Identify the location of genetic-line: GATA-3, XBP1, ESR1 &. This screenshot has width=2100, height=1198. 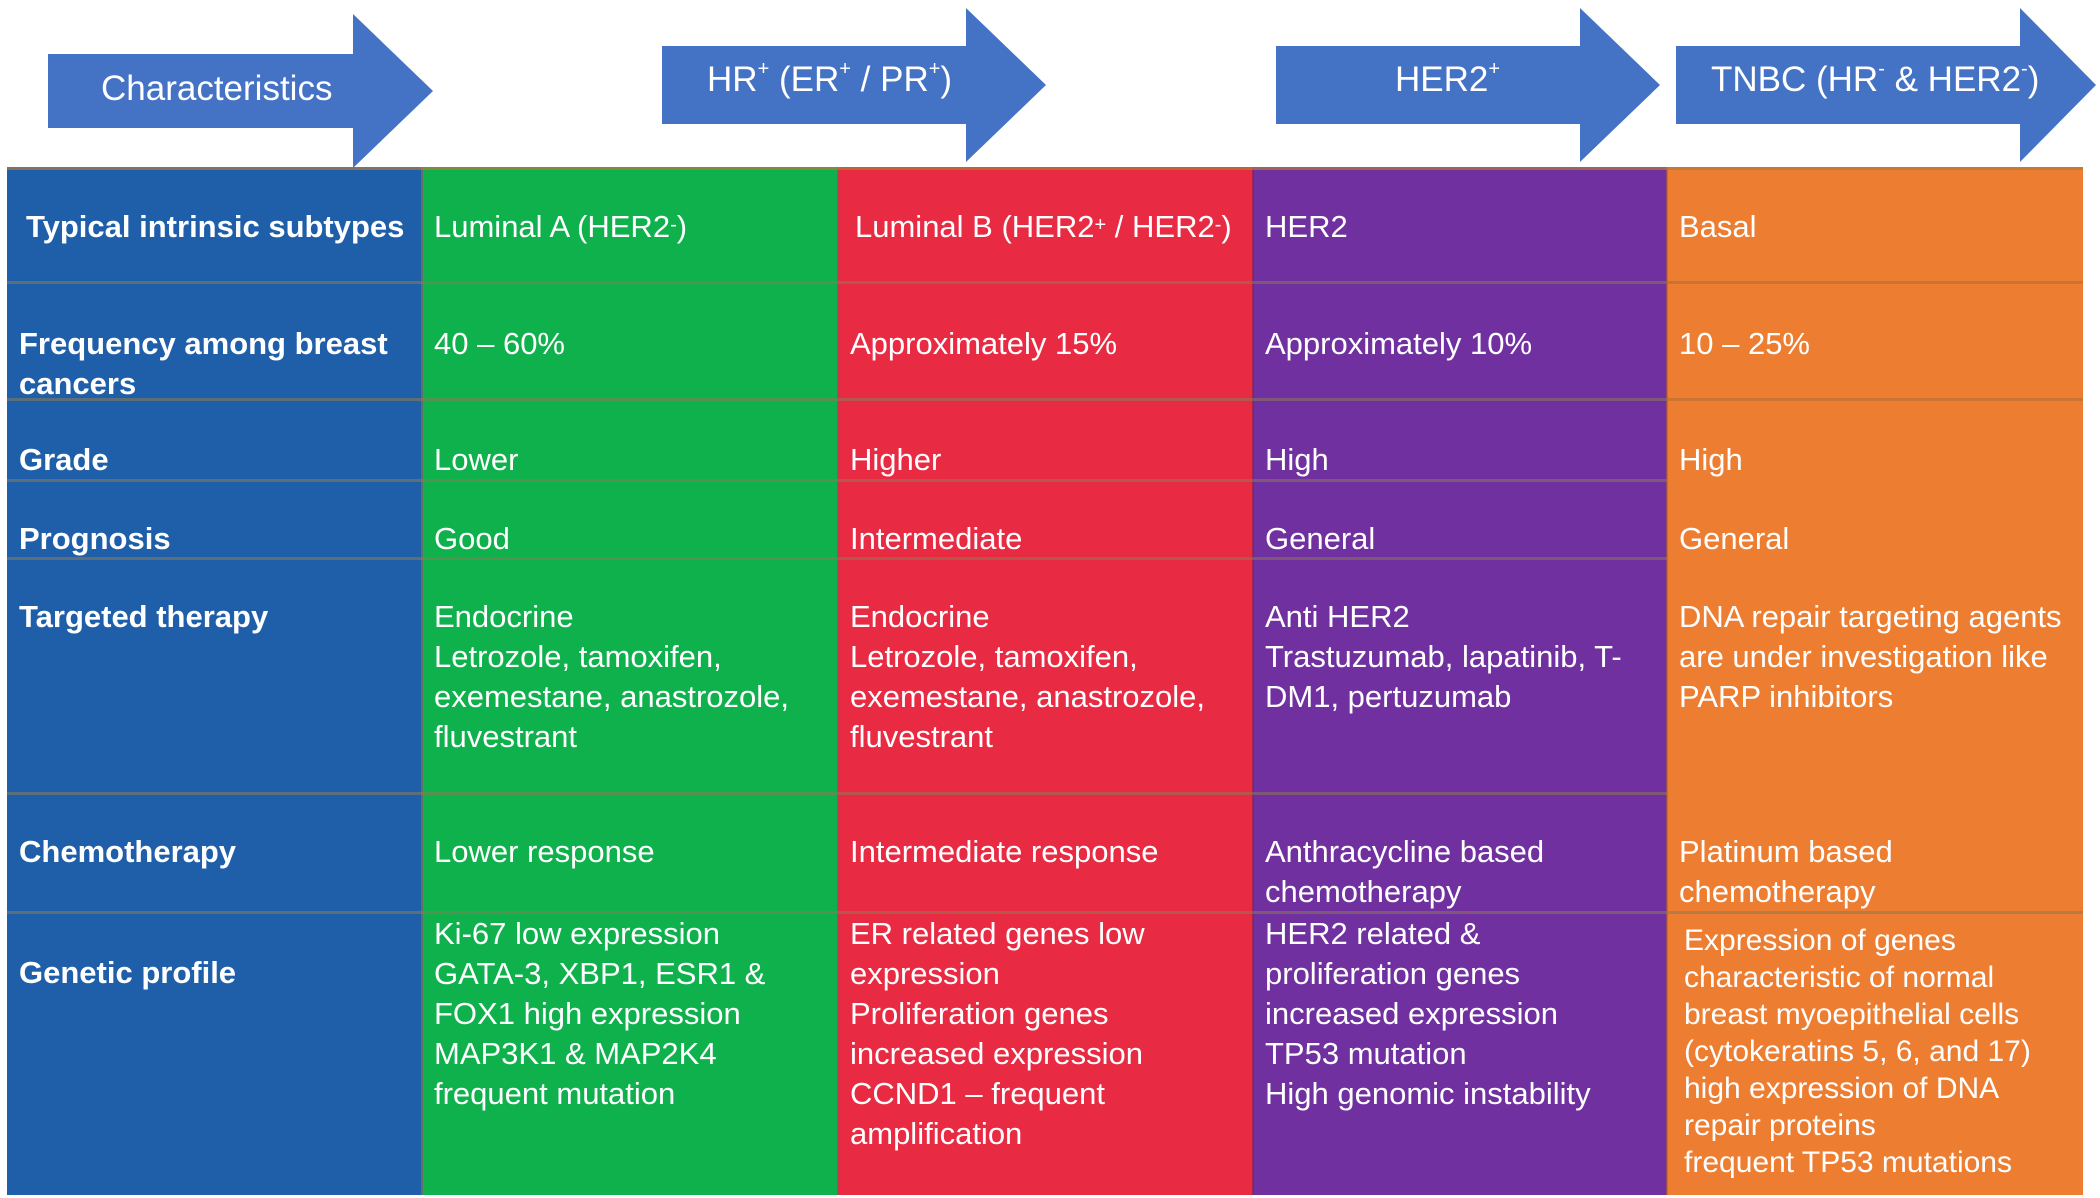
(600, 973).